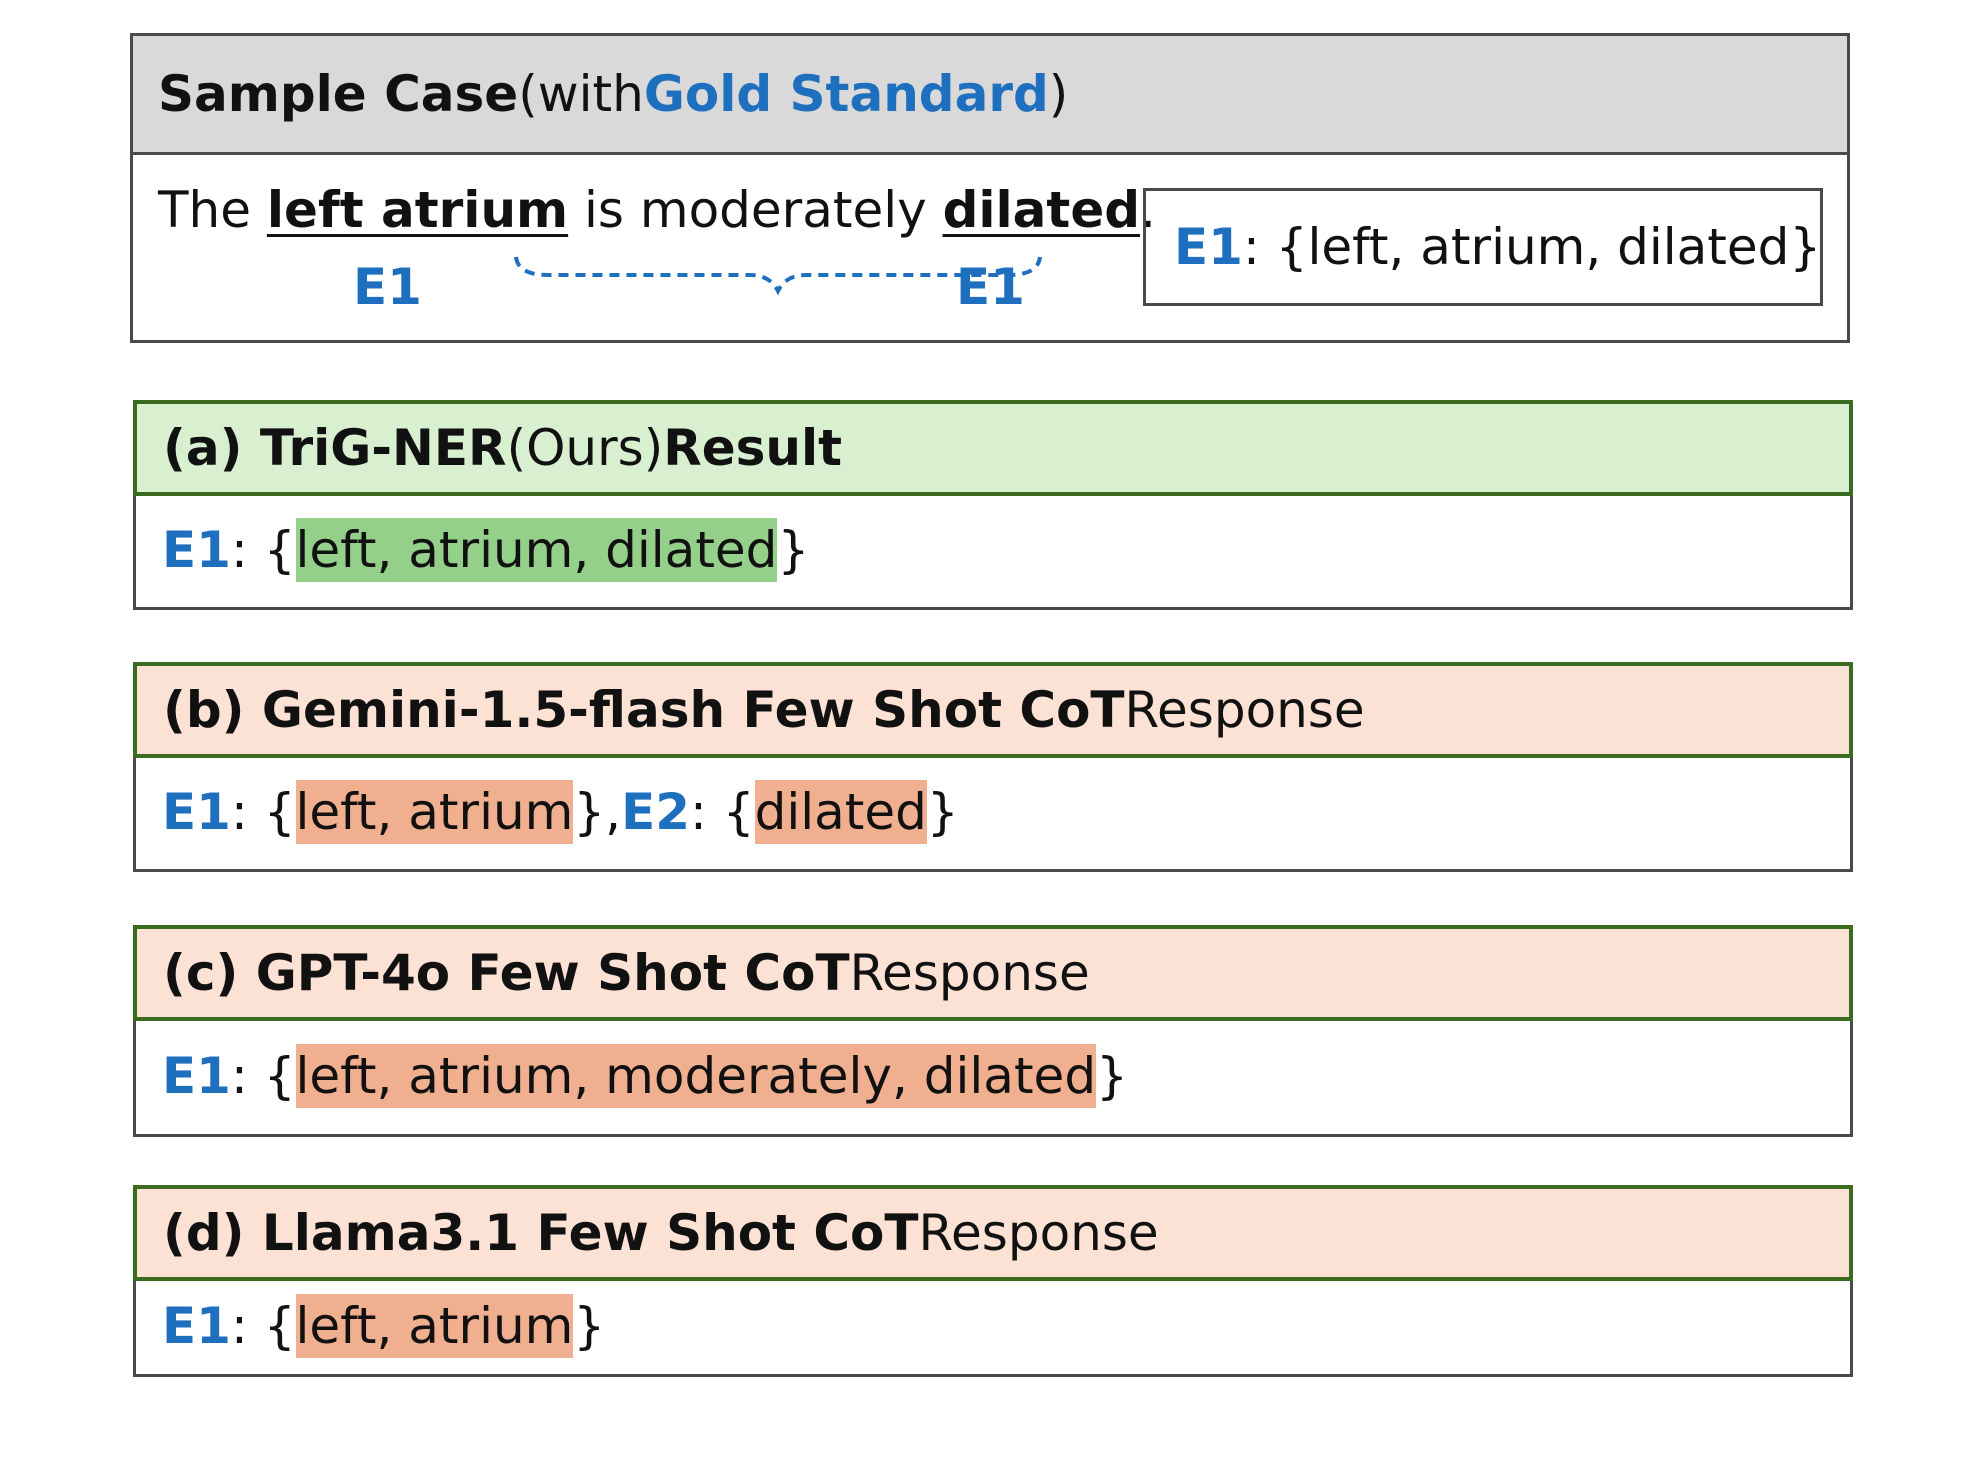 The image size is (1968, 1468). What do you see at coordinates (506, 973) in the screenshot?
I see `panel-c-title: (c) GPT-4o Few Shot CoT` at bounding box center [506, 973].